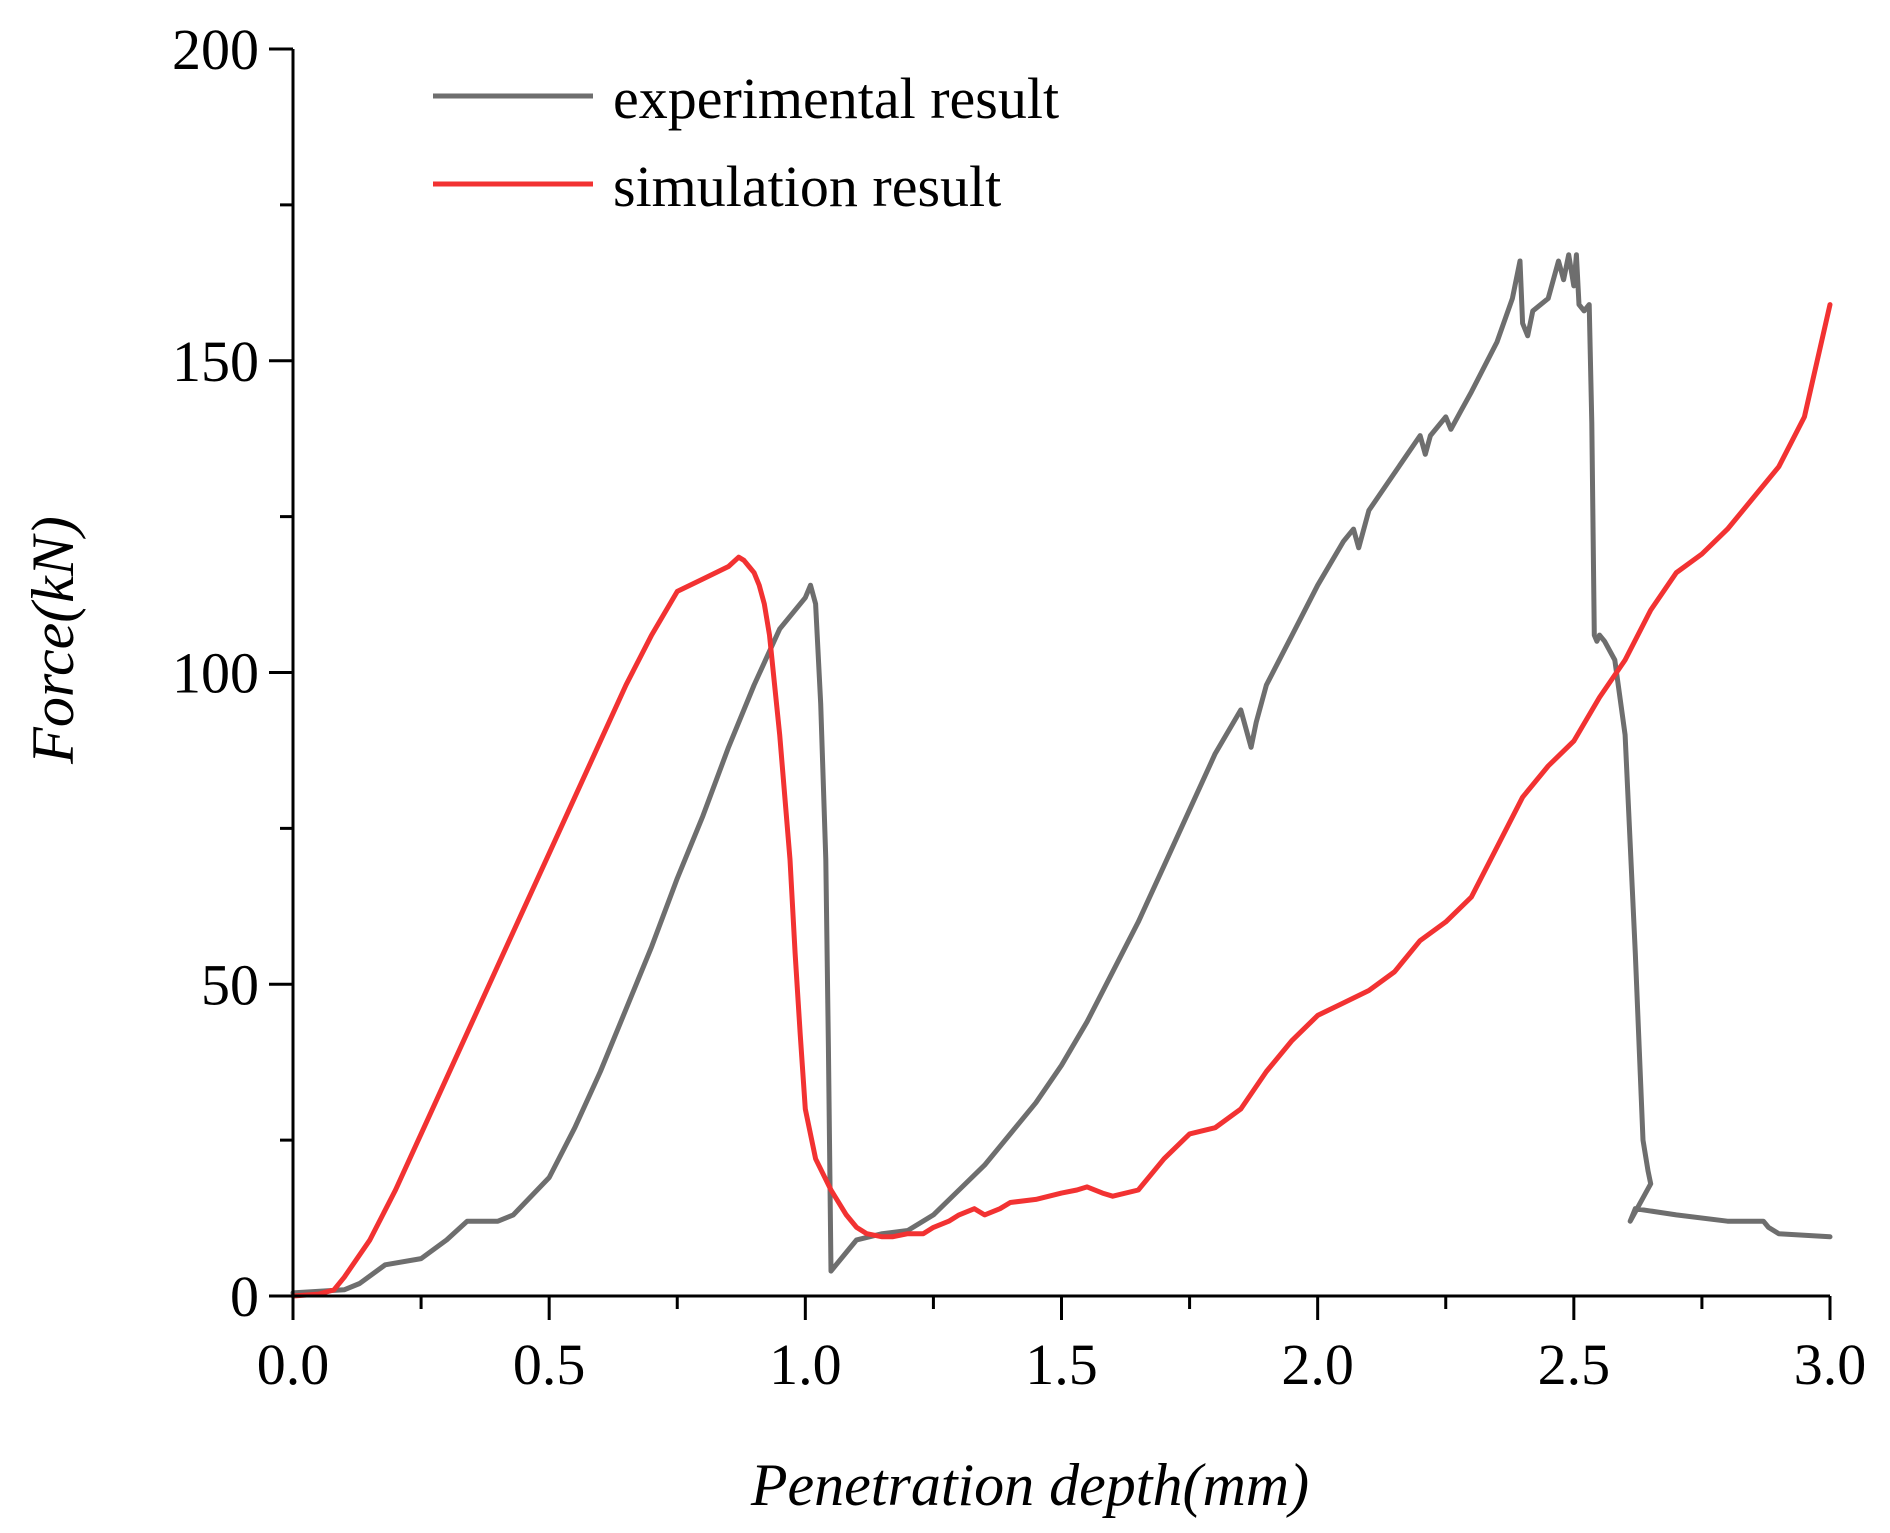  Describe the element at coordinates (215, 49) in the screenshot. I see `y-tick-label: 200` at that location.